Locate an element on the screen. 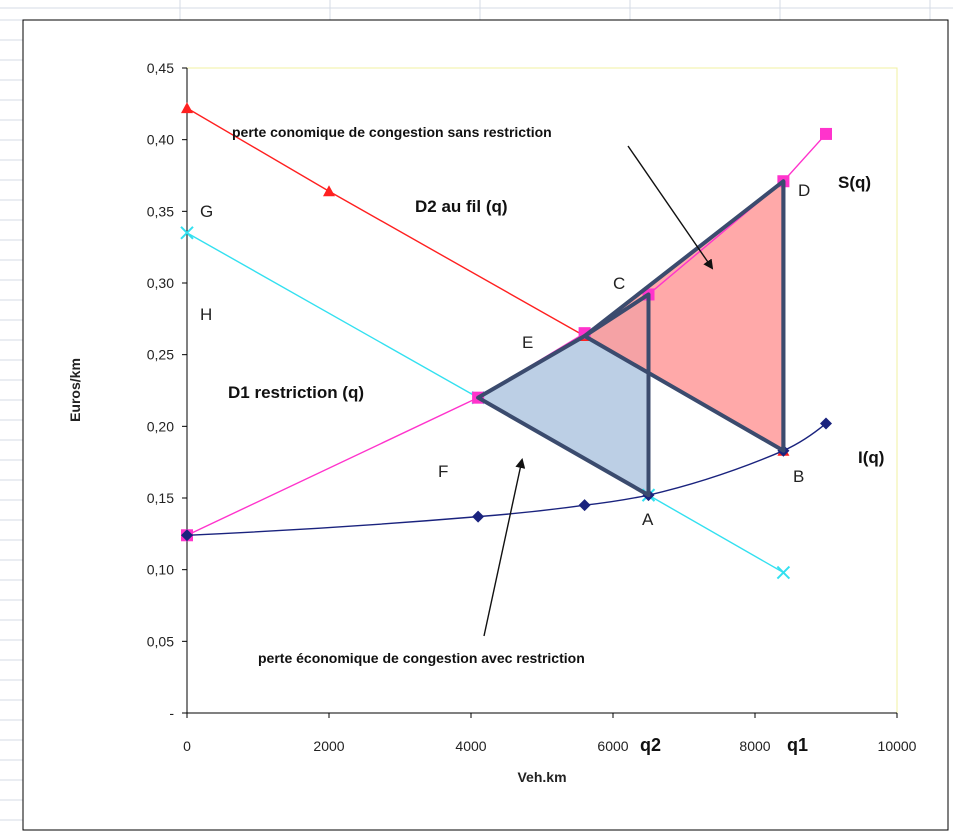  y-tick-label: 0,45 is located at coordinates (160, 68).